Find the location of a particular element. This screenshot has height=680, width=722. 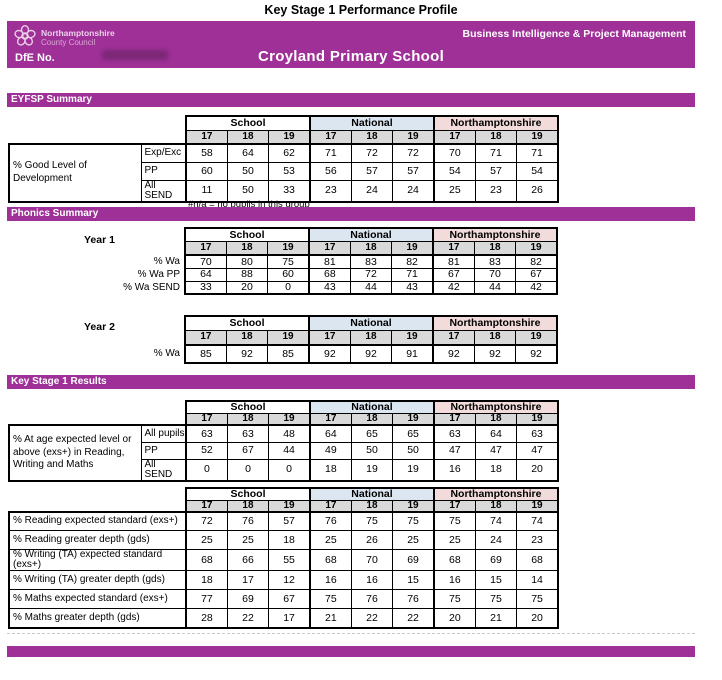

data-cell: 81 is located at coordinates (453, 261).